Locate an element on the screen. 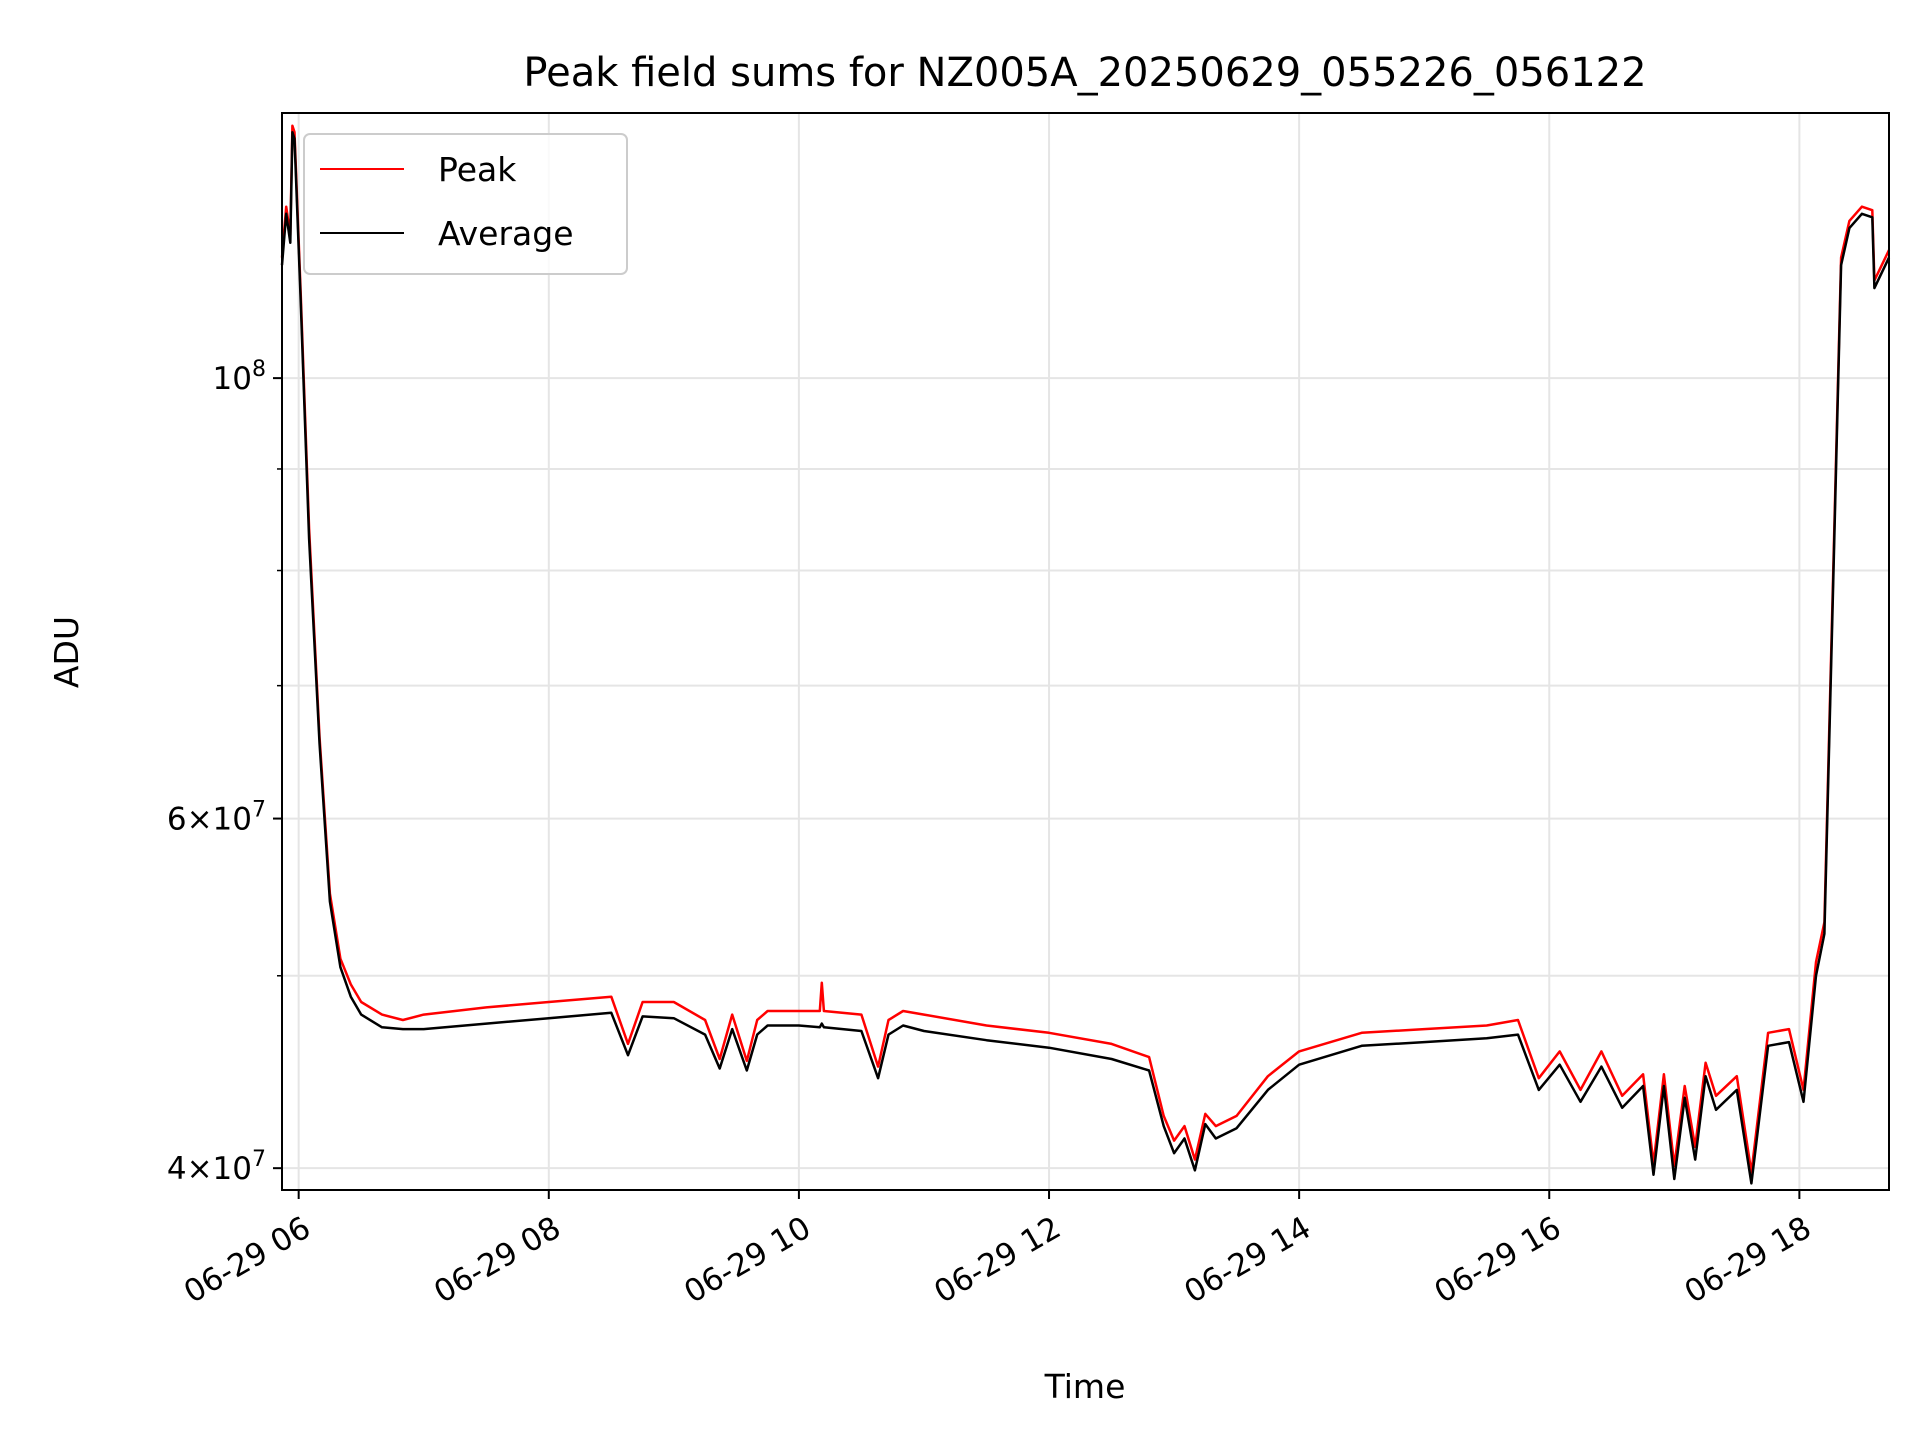  y-axis: 4×107 6×107 108 is located at coordinates (224, 772).